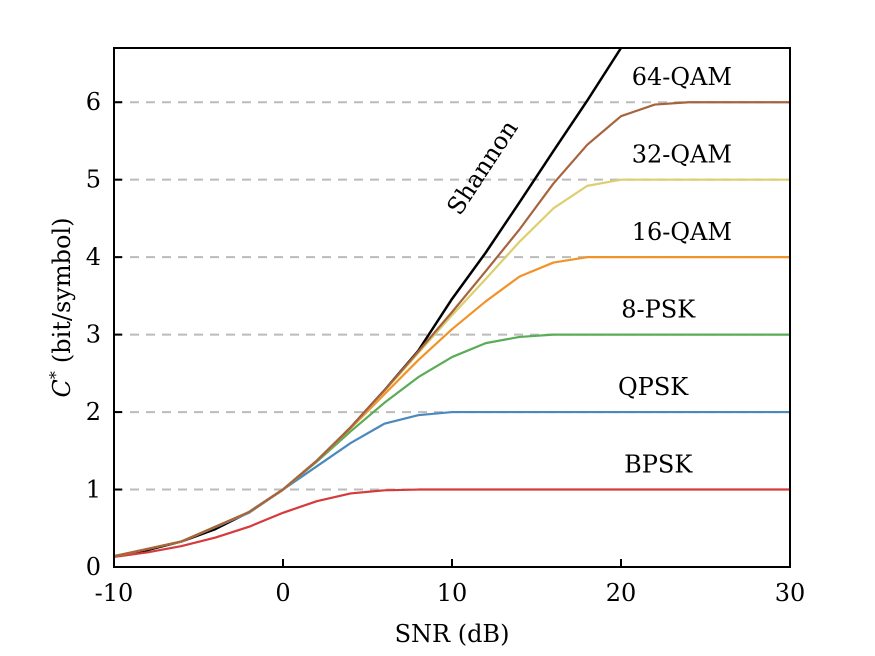 The height and width of the screenshot is (656, 875). I want to click on series-label-qpsk: QPSK, so click(653, 387).